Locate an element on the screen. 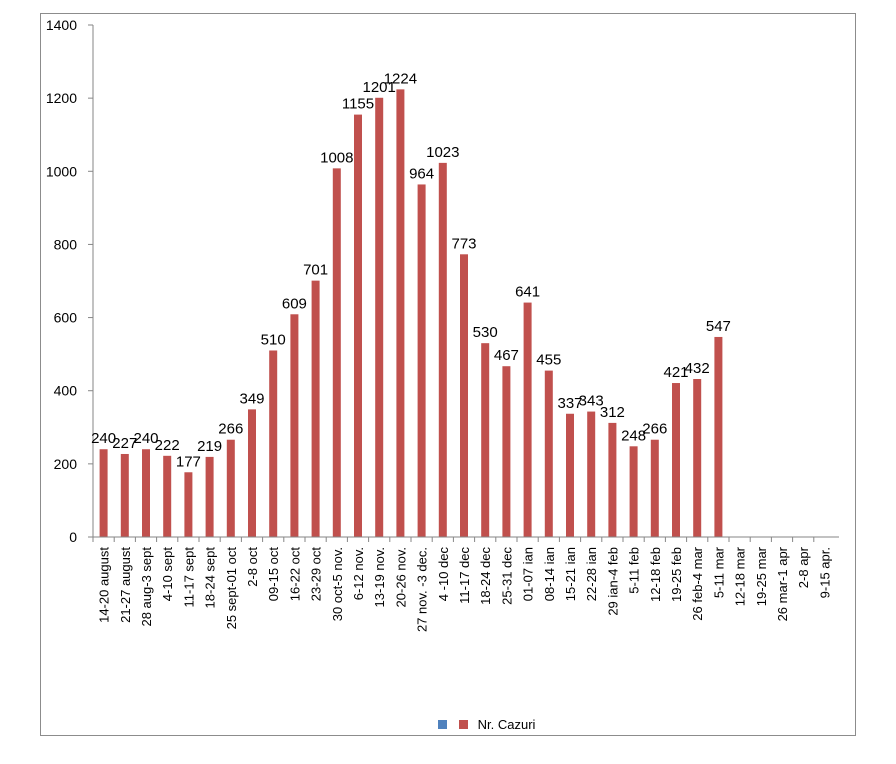 This screenshot has width=896, height=764. x-tick-label: 13-19 nov. is located at coordinates (379, 577).